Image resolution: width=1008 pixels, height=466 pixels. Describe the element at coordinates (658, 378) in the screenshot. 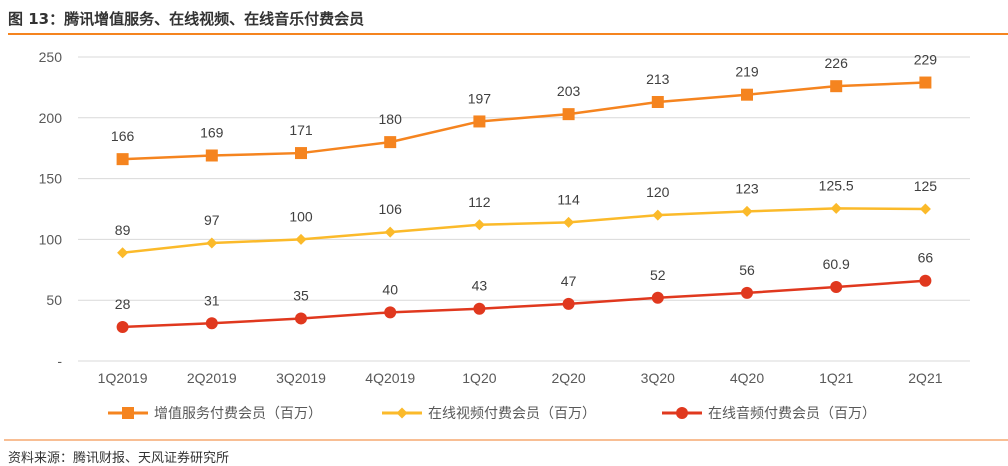

I see `x-tick-label: 3Q20` at that location.